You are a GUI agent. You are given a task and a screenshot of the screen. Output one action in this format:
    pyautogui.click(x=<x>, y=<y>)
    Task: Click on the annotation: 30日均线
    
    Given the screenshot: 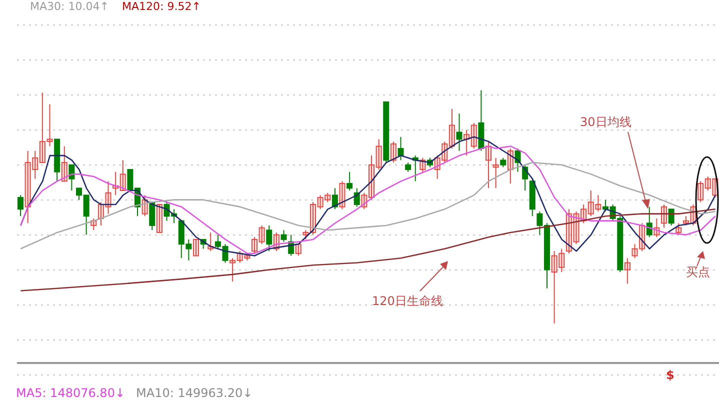 What is the action you would take?
    pyautogui.click(x=606, y=122)
    